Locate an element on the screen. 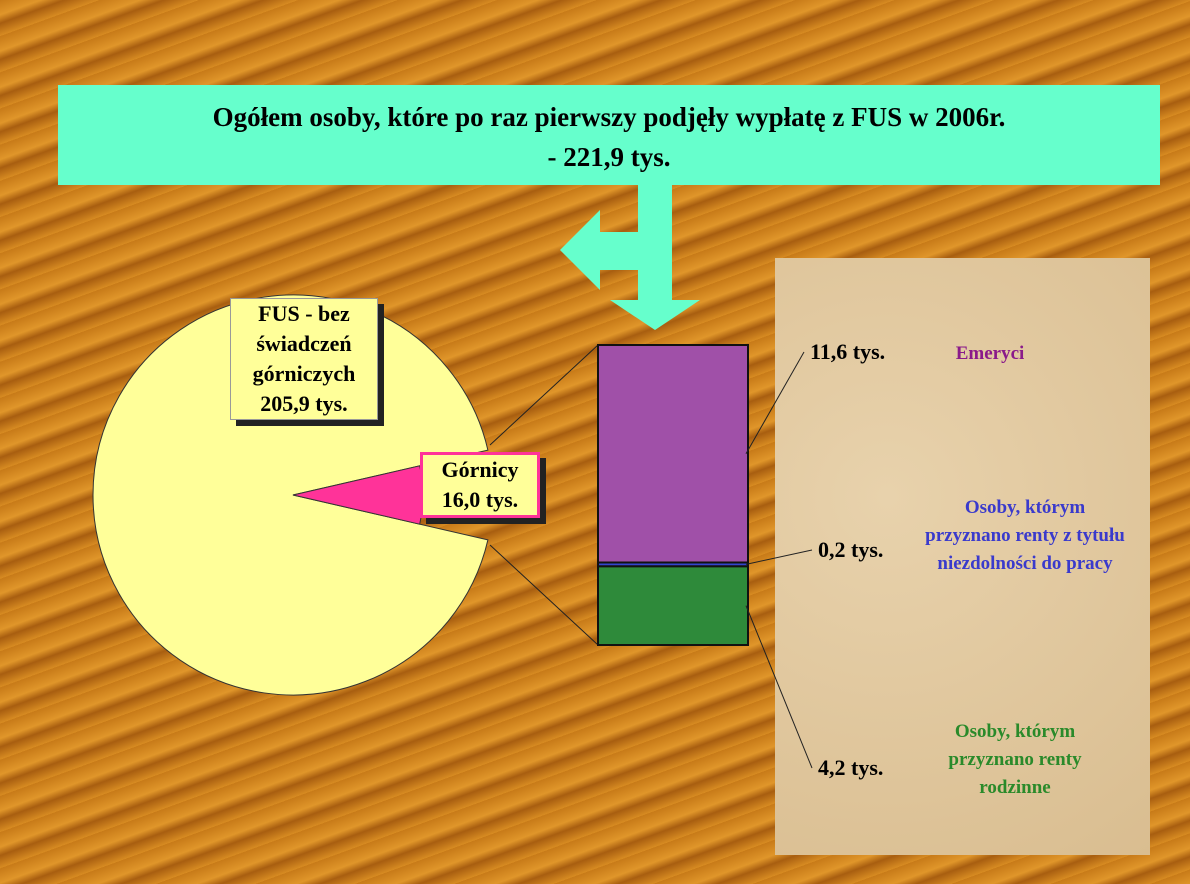  arrow is located at coordinates (630, 257).